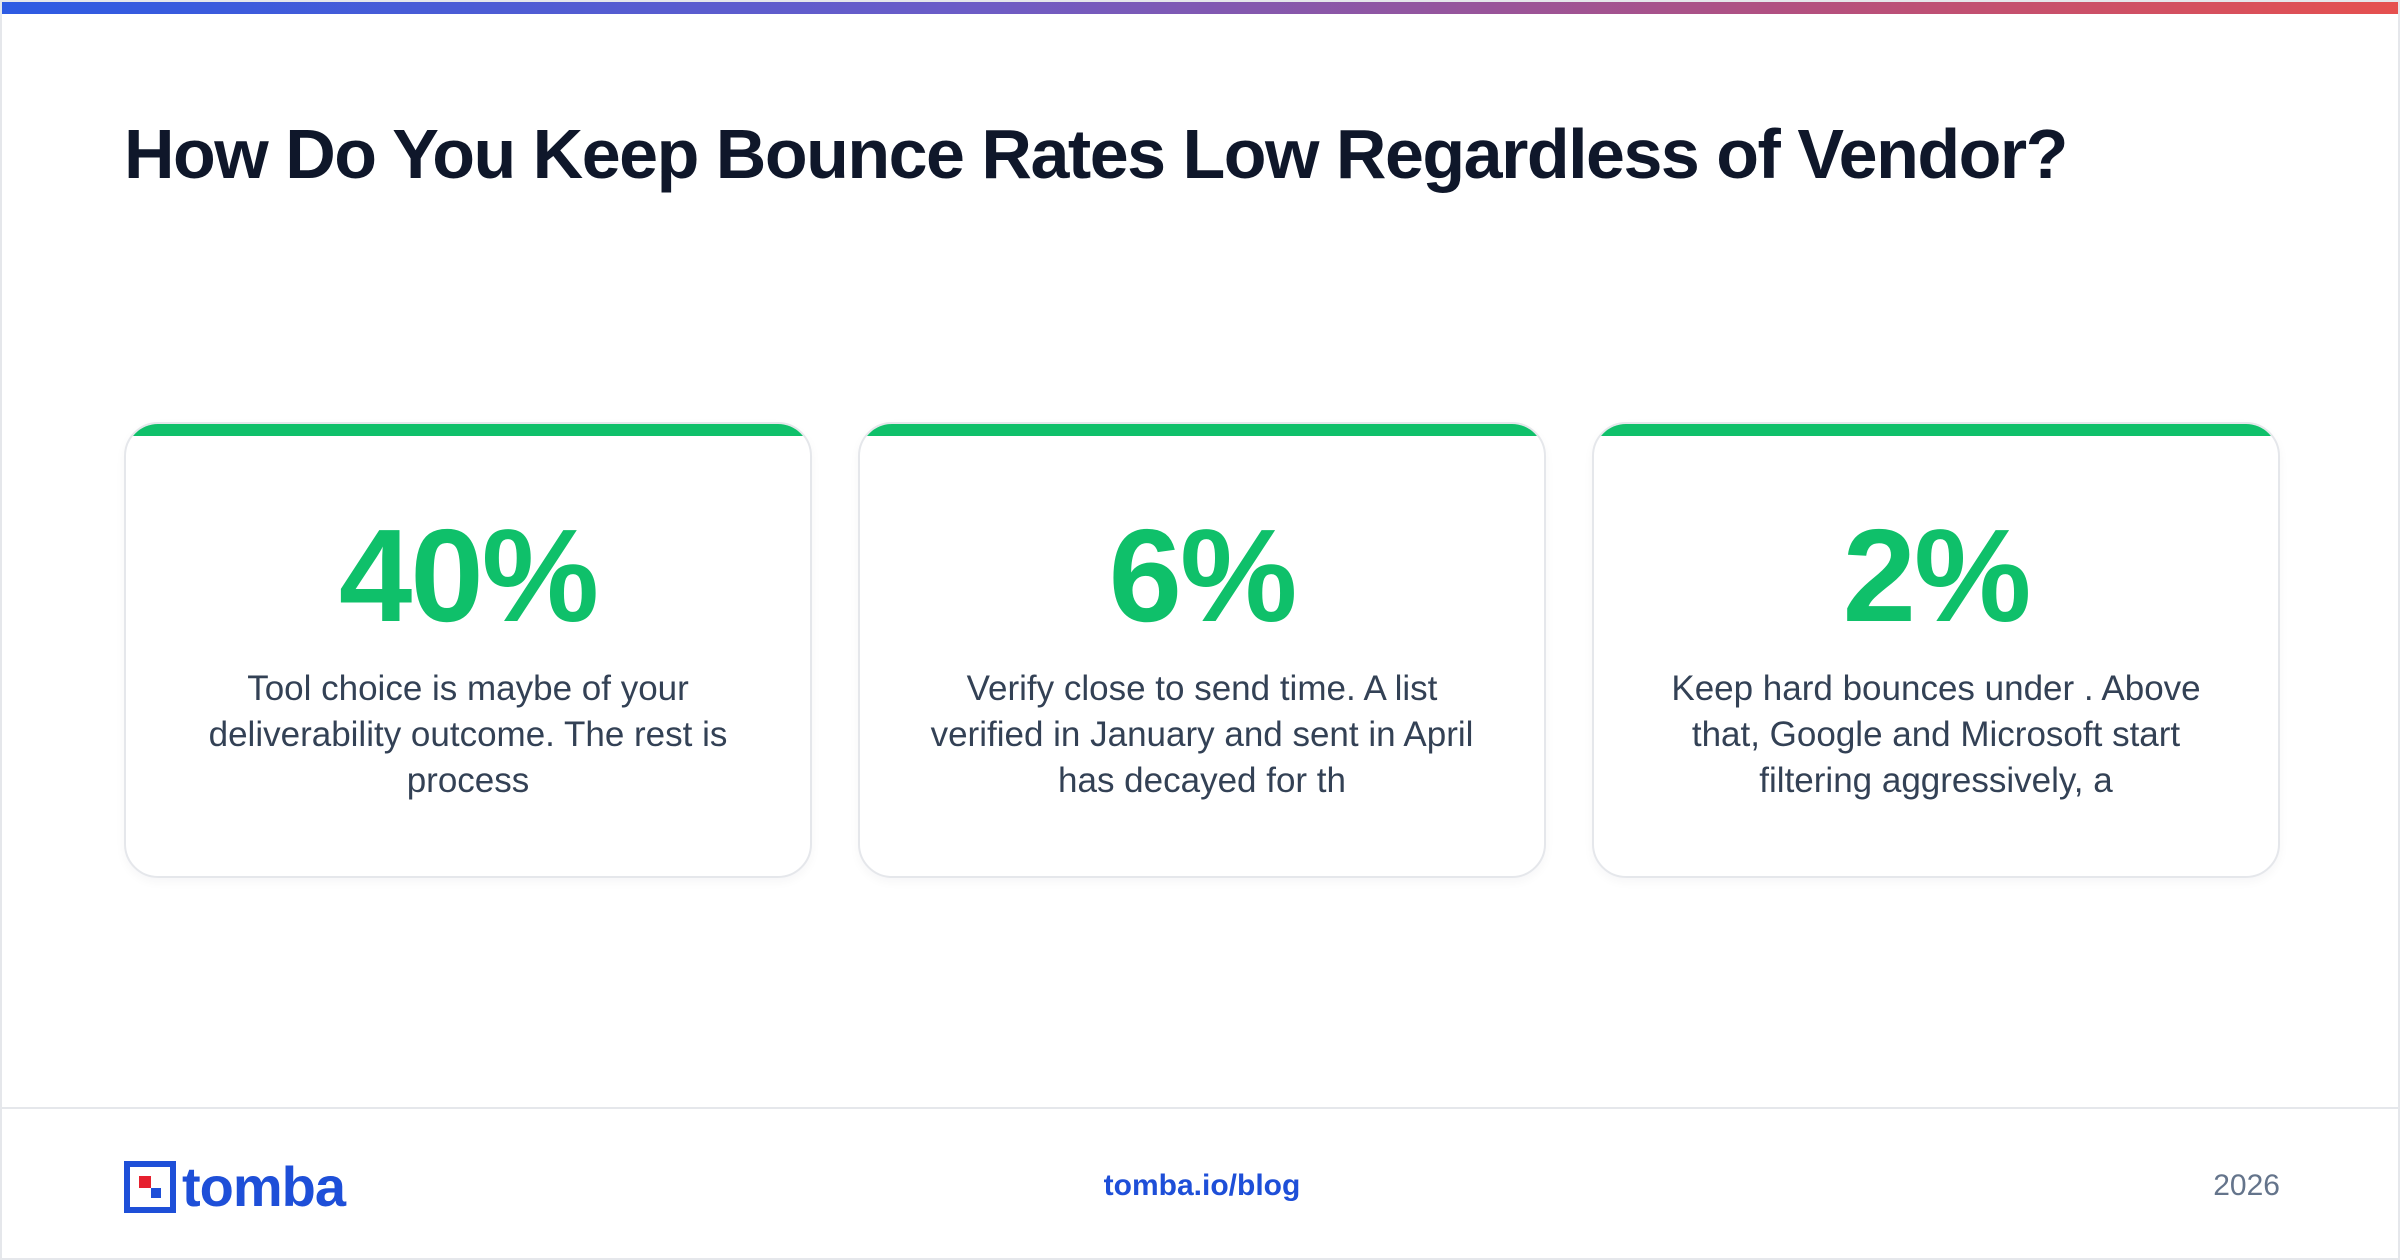  I want to click on stat-value: 2%, so click(1937, 575).